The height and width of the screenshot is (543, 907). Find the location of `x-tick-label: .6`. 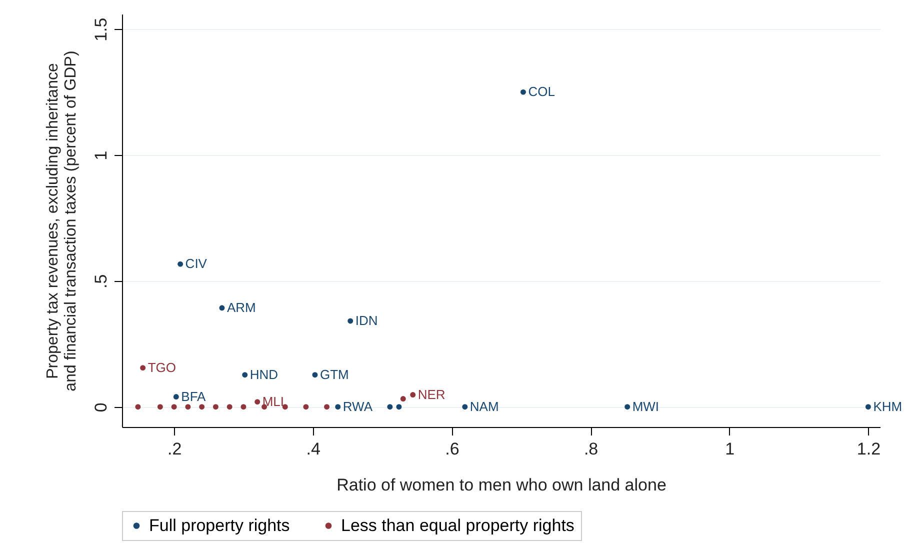

x-tick-label: .6 is located at coordinates (452, 449).